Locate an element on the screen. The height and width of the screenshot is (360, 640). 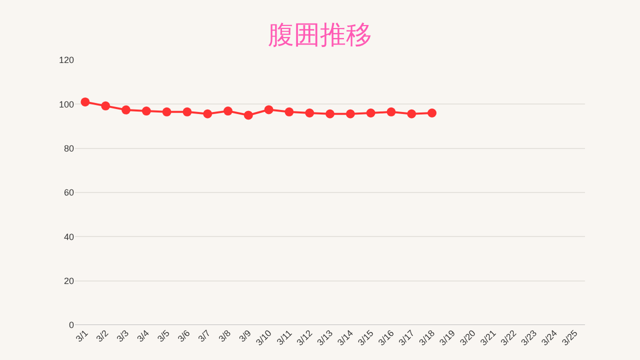
x-tick-label: 3/6 is located at coordinates (184, 336).